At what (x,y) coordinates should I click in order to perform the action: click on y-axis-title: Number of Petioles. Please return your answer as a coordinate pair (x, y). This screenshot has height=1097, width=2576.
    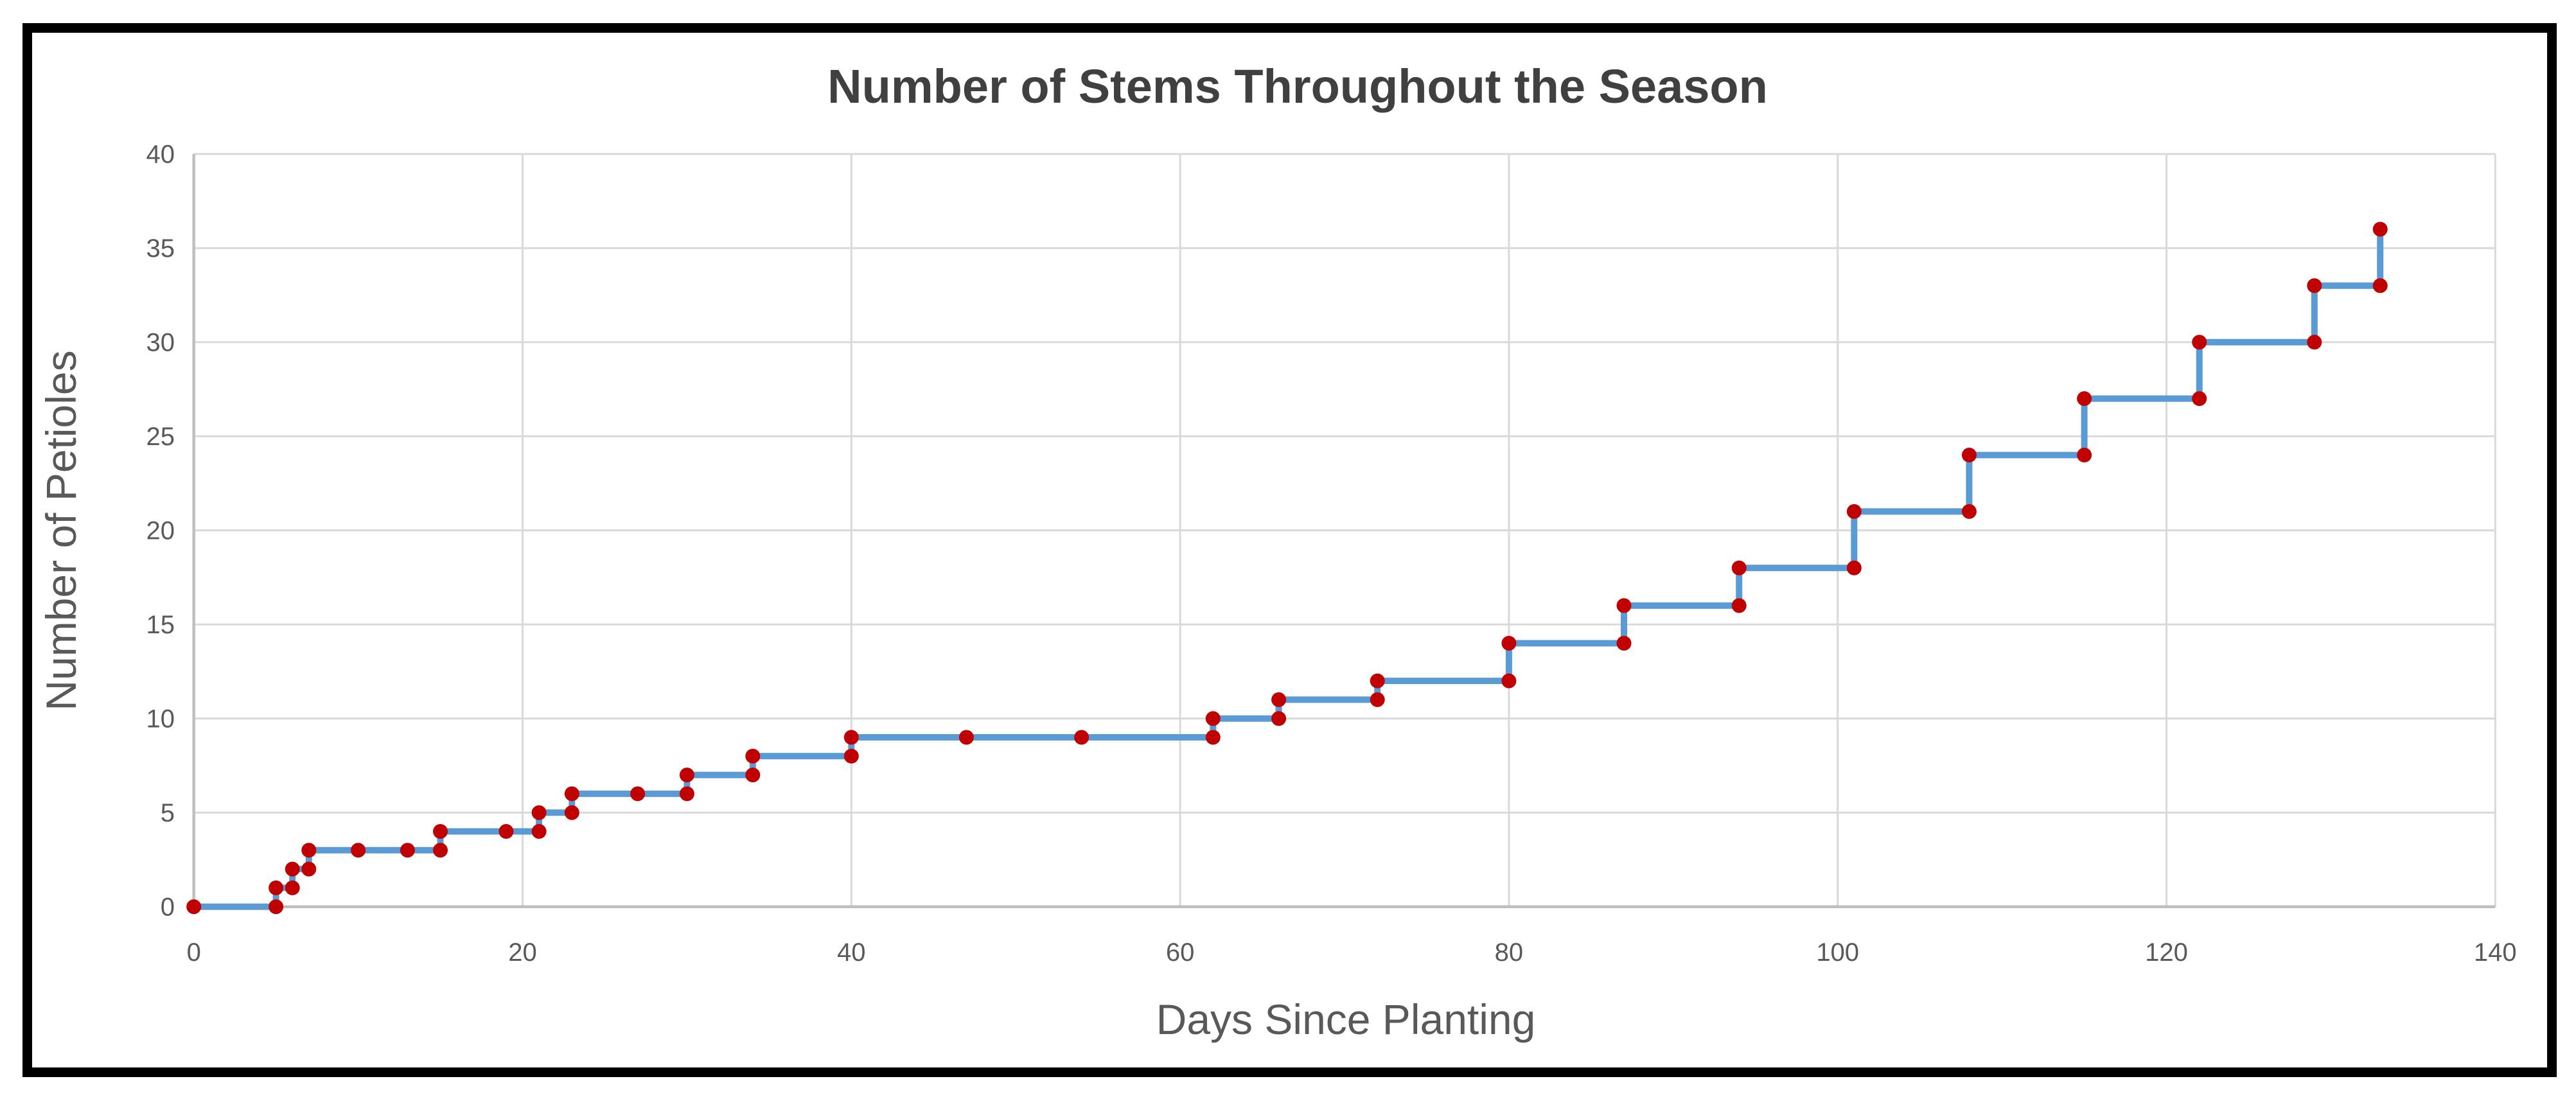
    Looking at the image, I should click on (61, 530).